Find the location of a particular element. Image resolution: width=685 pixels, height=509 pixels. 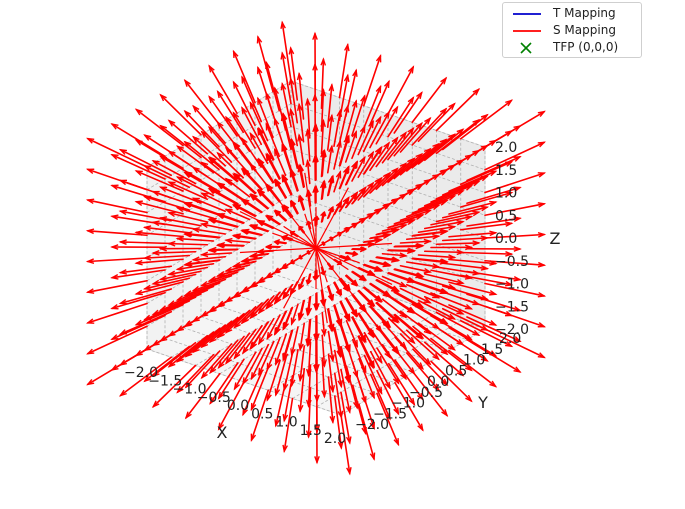

z-tick-label: −1.0 is located at coordinates (512, 285).